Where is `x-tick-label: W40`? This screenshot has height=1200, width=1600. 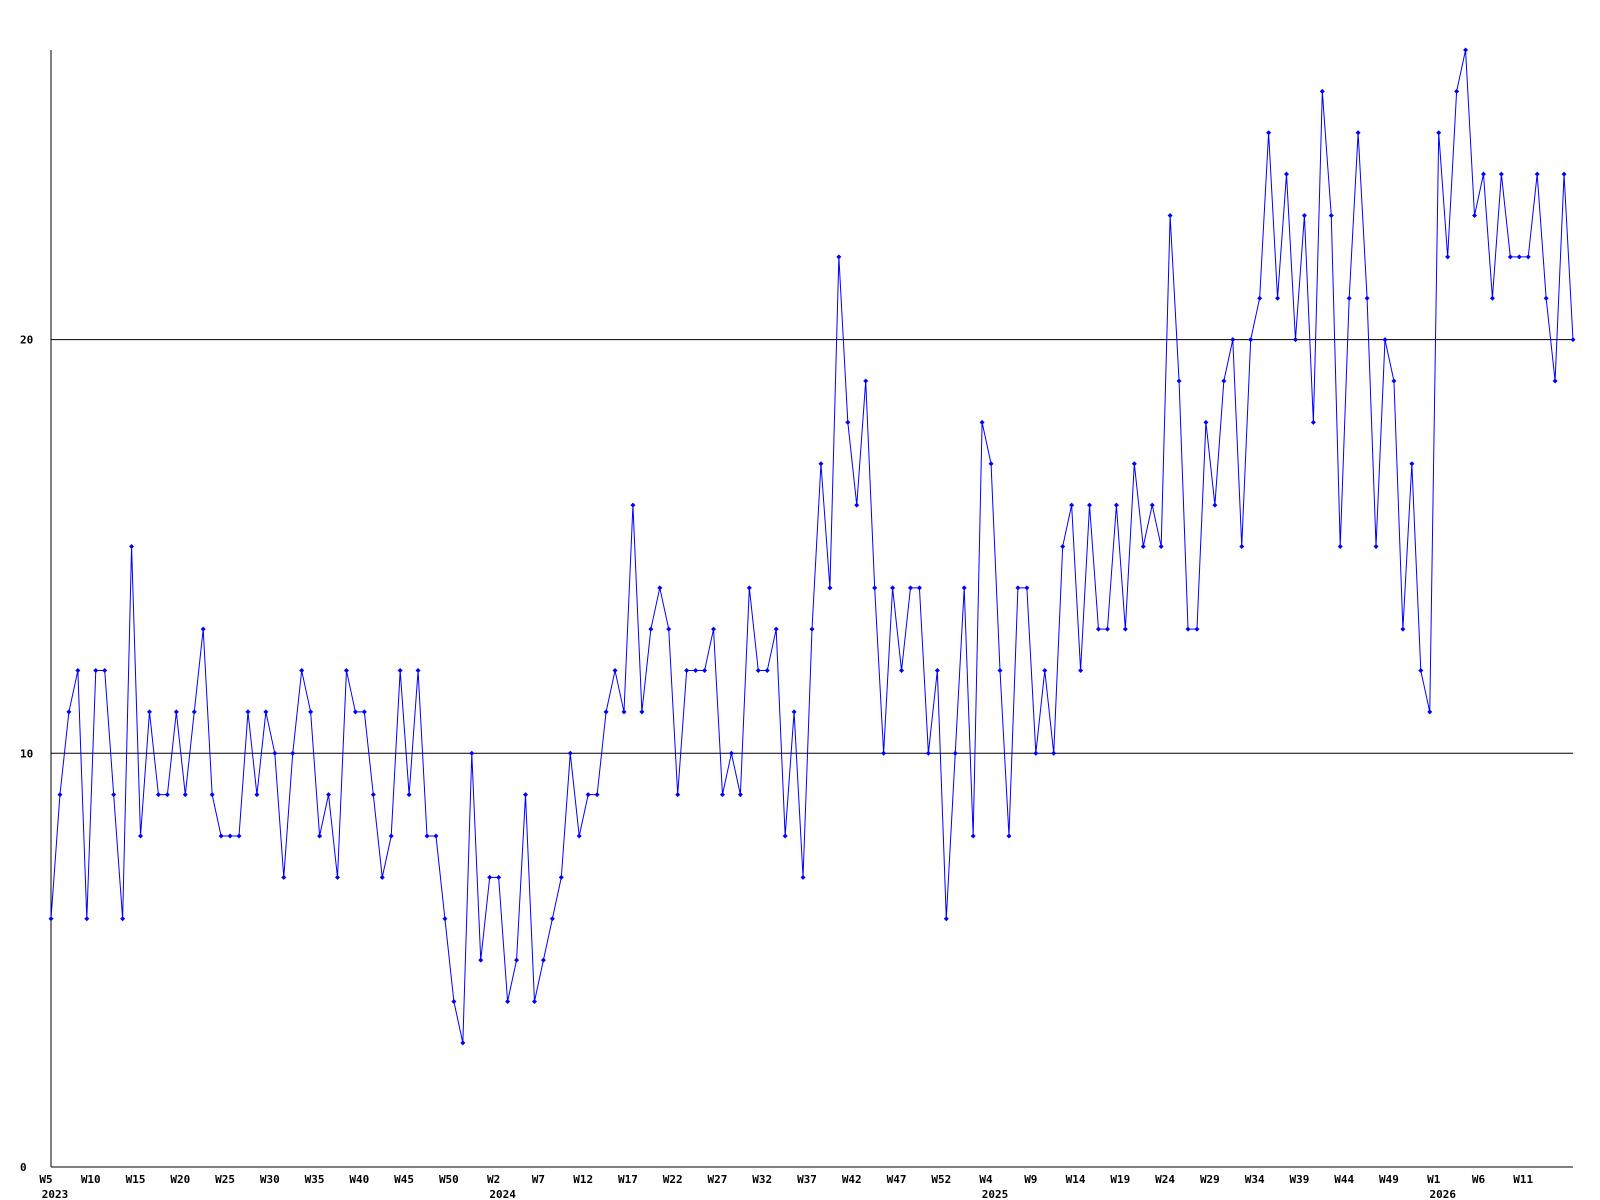
x-tick-label: W40 is located at coordinates (359, 1179).